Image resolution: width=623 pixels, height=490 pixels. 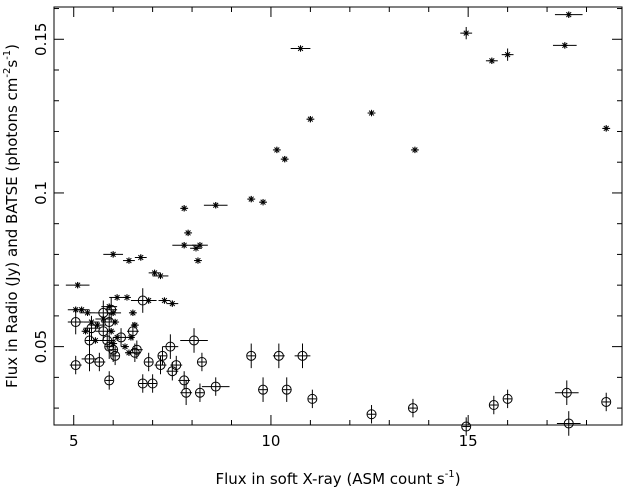 I want to click on y-axis-label-sup: -2, so click(x=7, y=73).